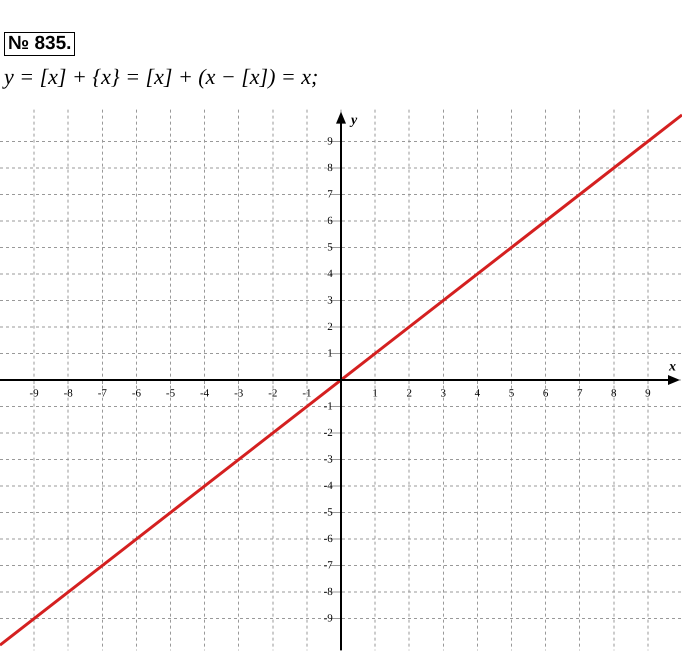 The width and height of the screenshot is (682, 665). What do you see at coordinates (40, 44) in the screenshot?
I see `text: № 835.` at bounding box center [40, 44].